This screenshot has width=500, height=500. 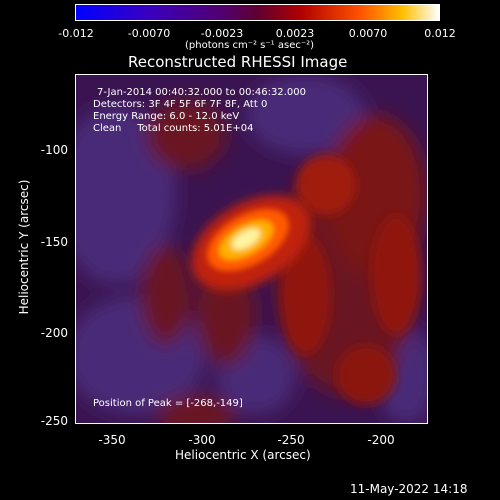 I want to click on colorbar-tick: 0.0070, so click(x=368, y=33).